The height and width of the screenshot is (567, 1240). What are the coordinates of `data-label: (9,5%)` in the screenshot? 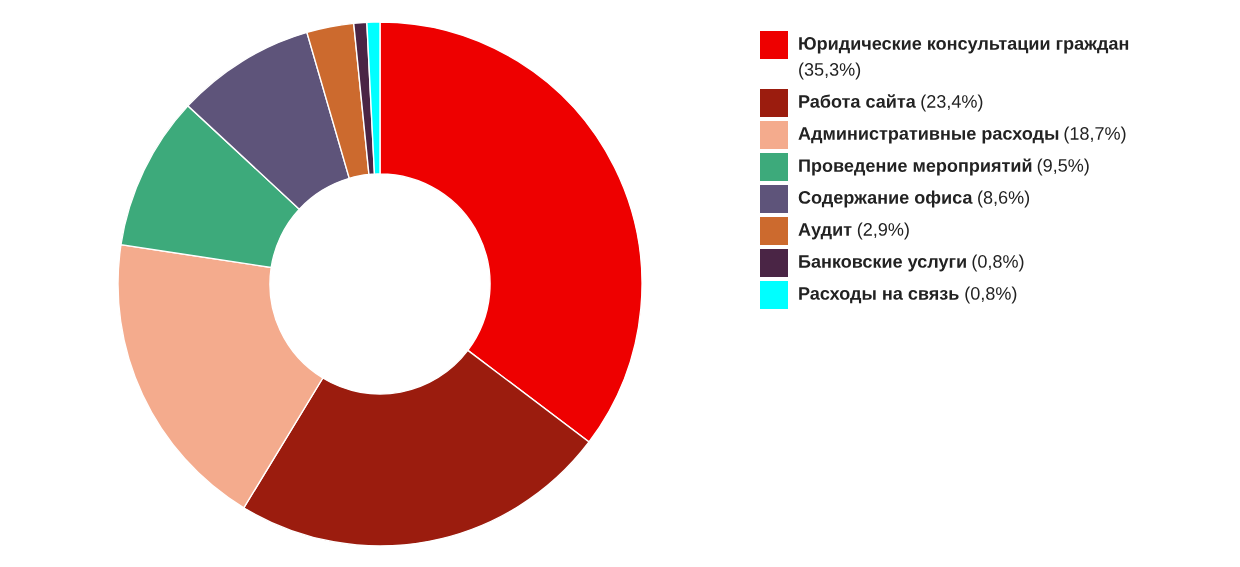 It's located at (1063, 167).